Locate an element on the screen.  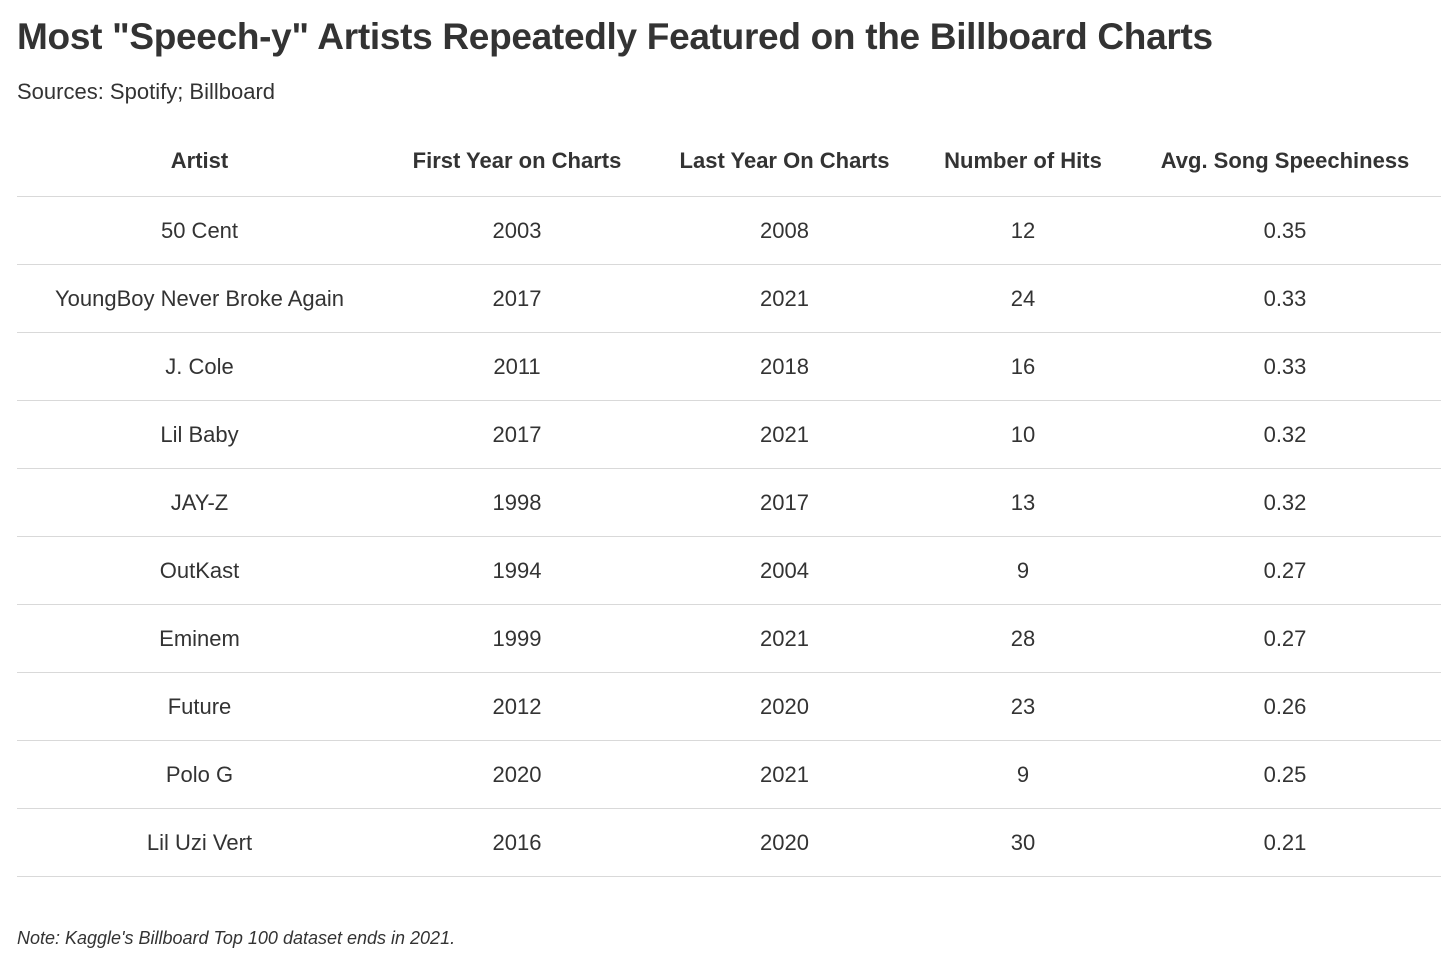
cell-number-of-hits: 23 is located at coordinates (1023, 706).